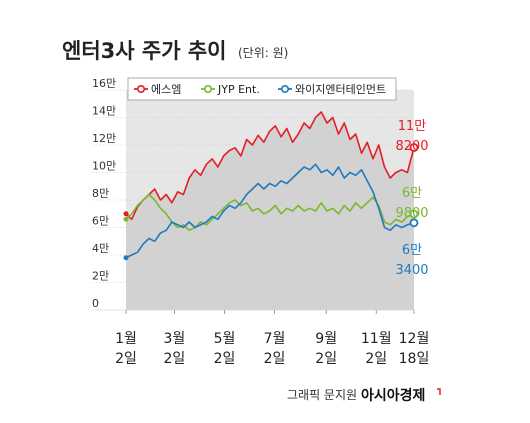  What do you see at coordinates (100, 221) in the screenshot?
I see `y-tick-label: 6만` at bounding box center [100, 221].